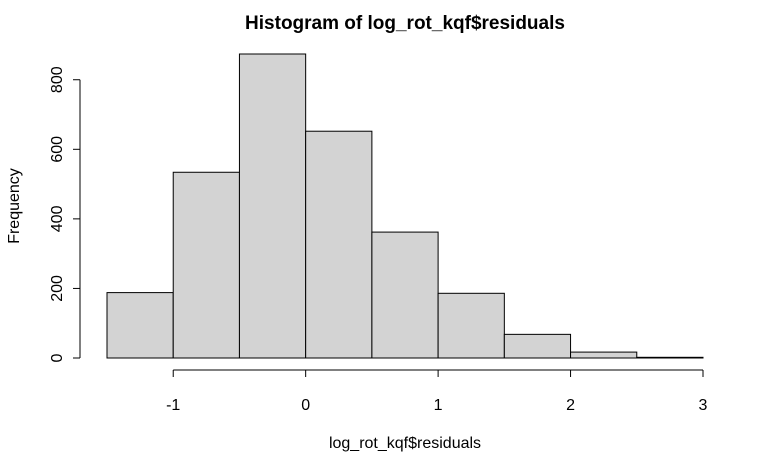  What do you see at coordinates (173, 405) in the screenshot?
I see `x-tick-label: -1` at bounding box center [173, 405].